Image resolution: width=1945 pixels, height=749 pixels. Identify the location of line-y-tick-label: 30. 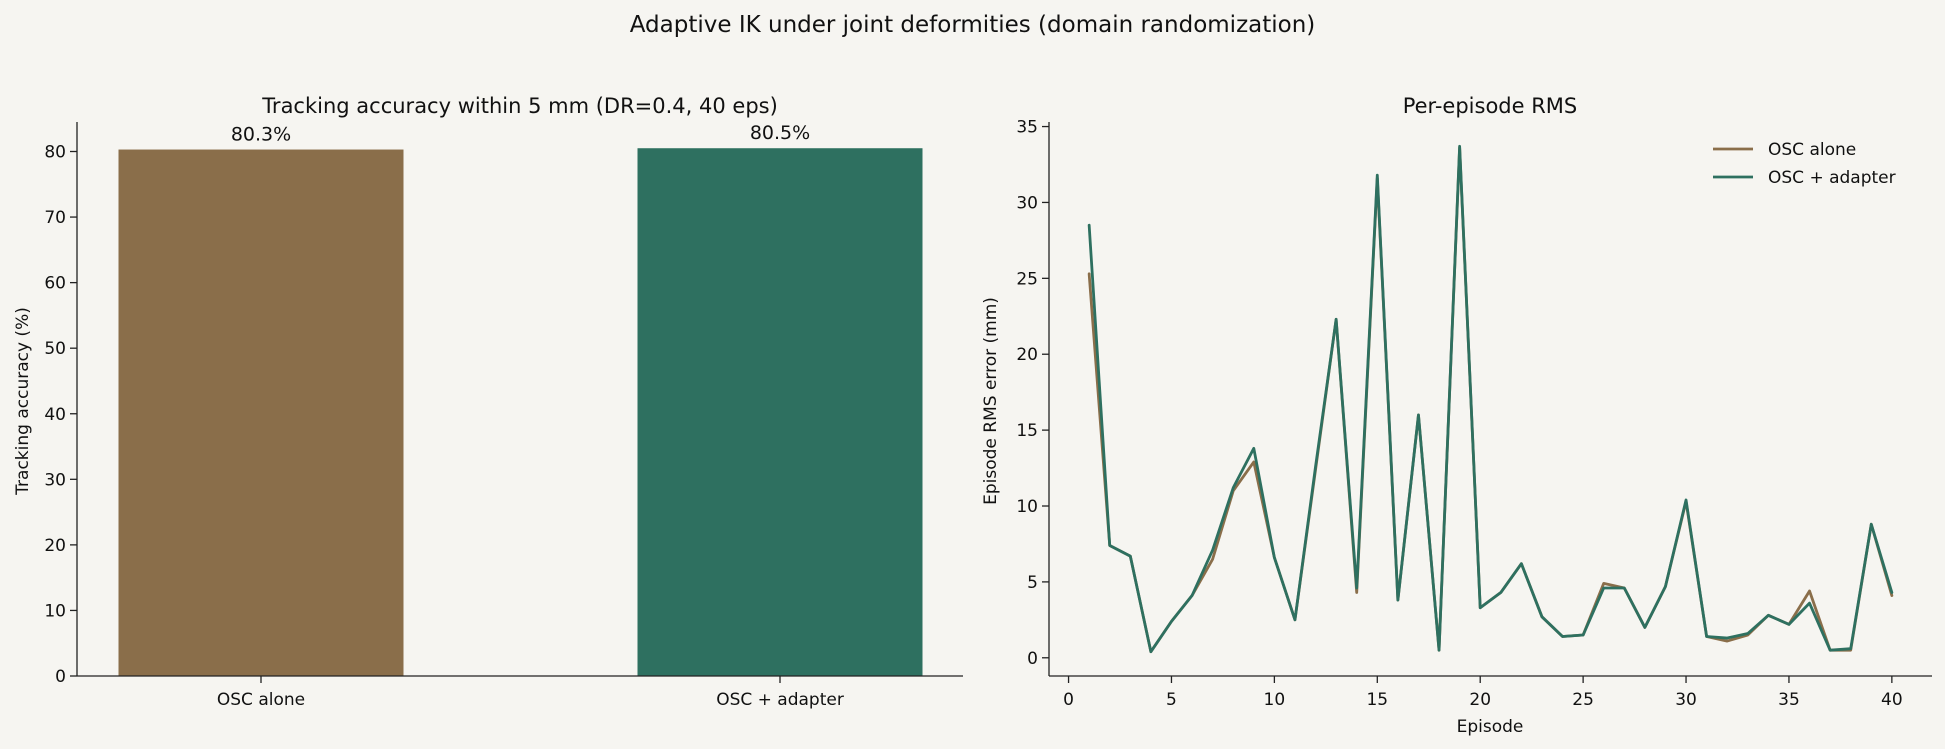
(1027, 203).